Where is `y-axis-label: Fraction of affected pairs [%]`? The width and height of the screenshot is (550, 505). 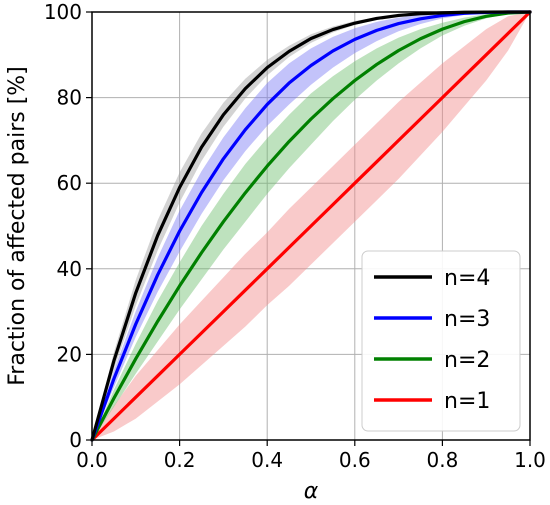 y-axis-label: Fraction of affected pairs [%] is located at coordinates (17, 226).